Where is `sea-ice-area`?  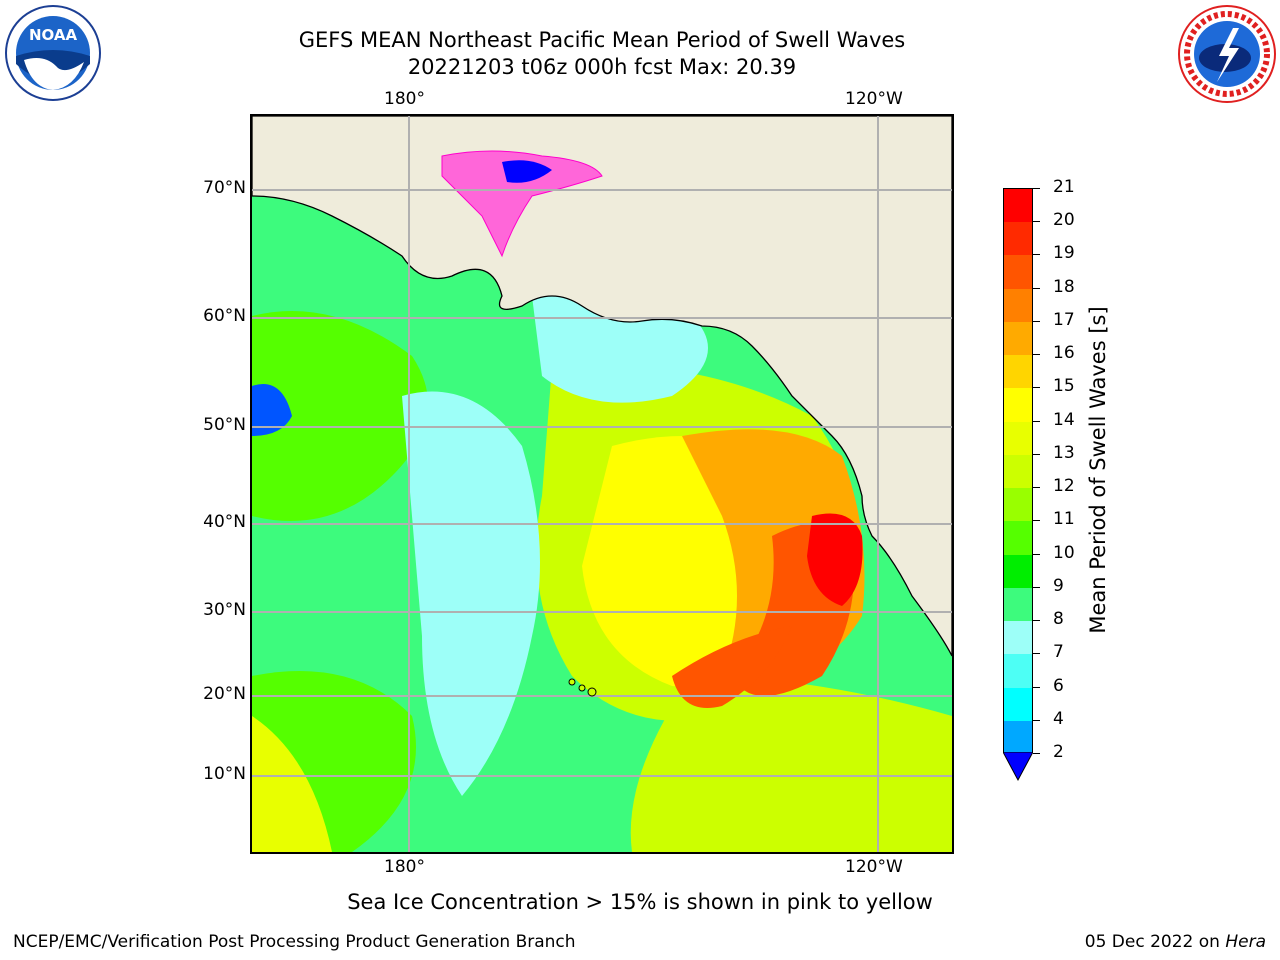 sea-ice-area is located at coordinates (522, 204).